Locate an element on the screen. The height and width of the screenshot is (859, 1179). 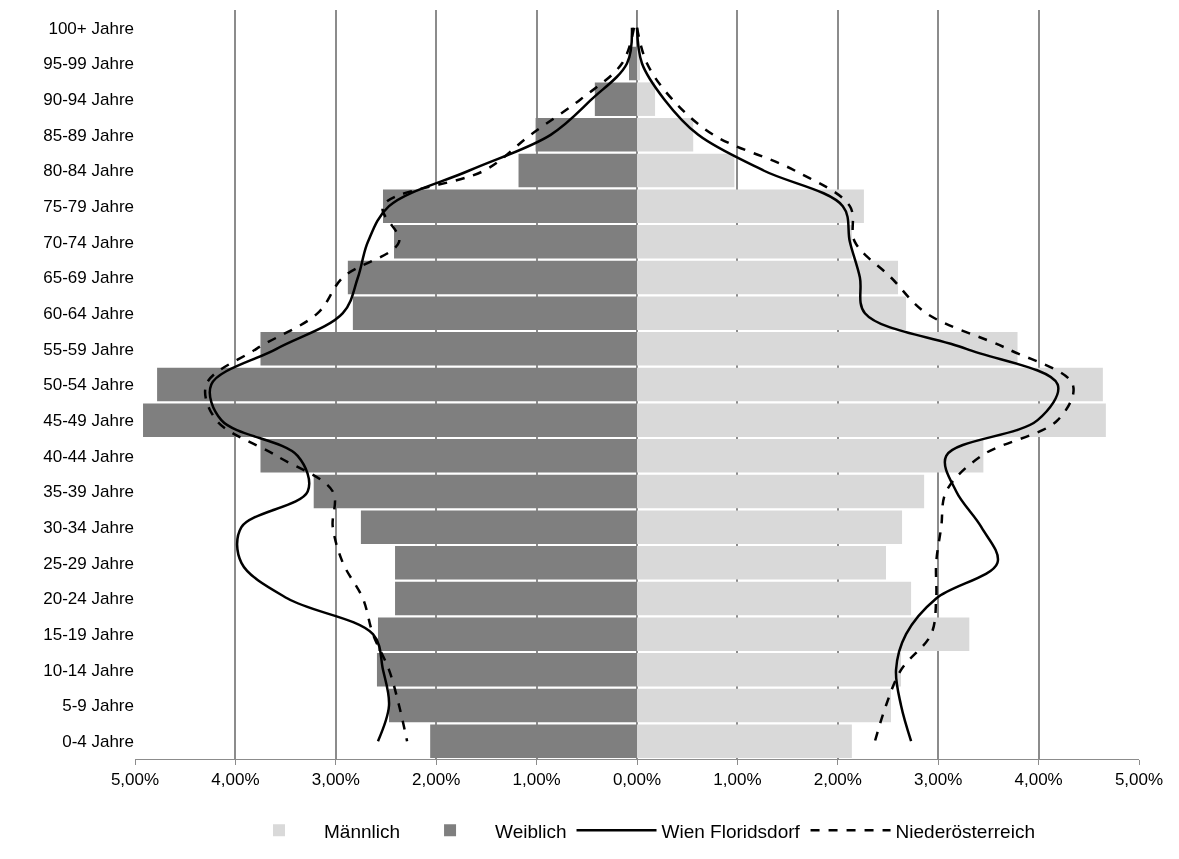
y-tick-label: 85-89 Jahre is located at coordinates (88, 135).